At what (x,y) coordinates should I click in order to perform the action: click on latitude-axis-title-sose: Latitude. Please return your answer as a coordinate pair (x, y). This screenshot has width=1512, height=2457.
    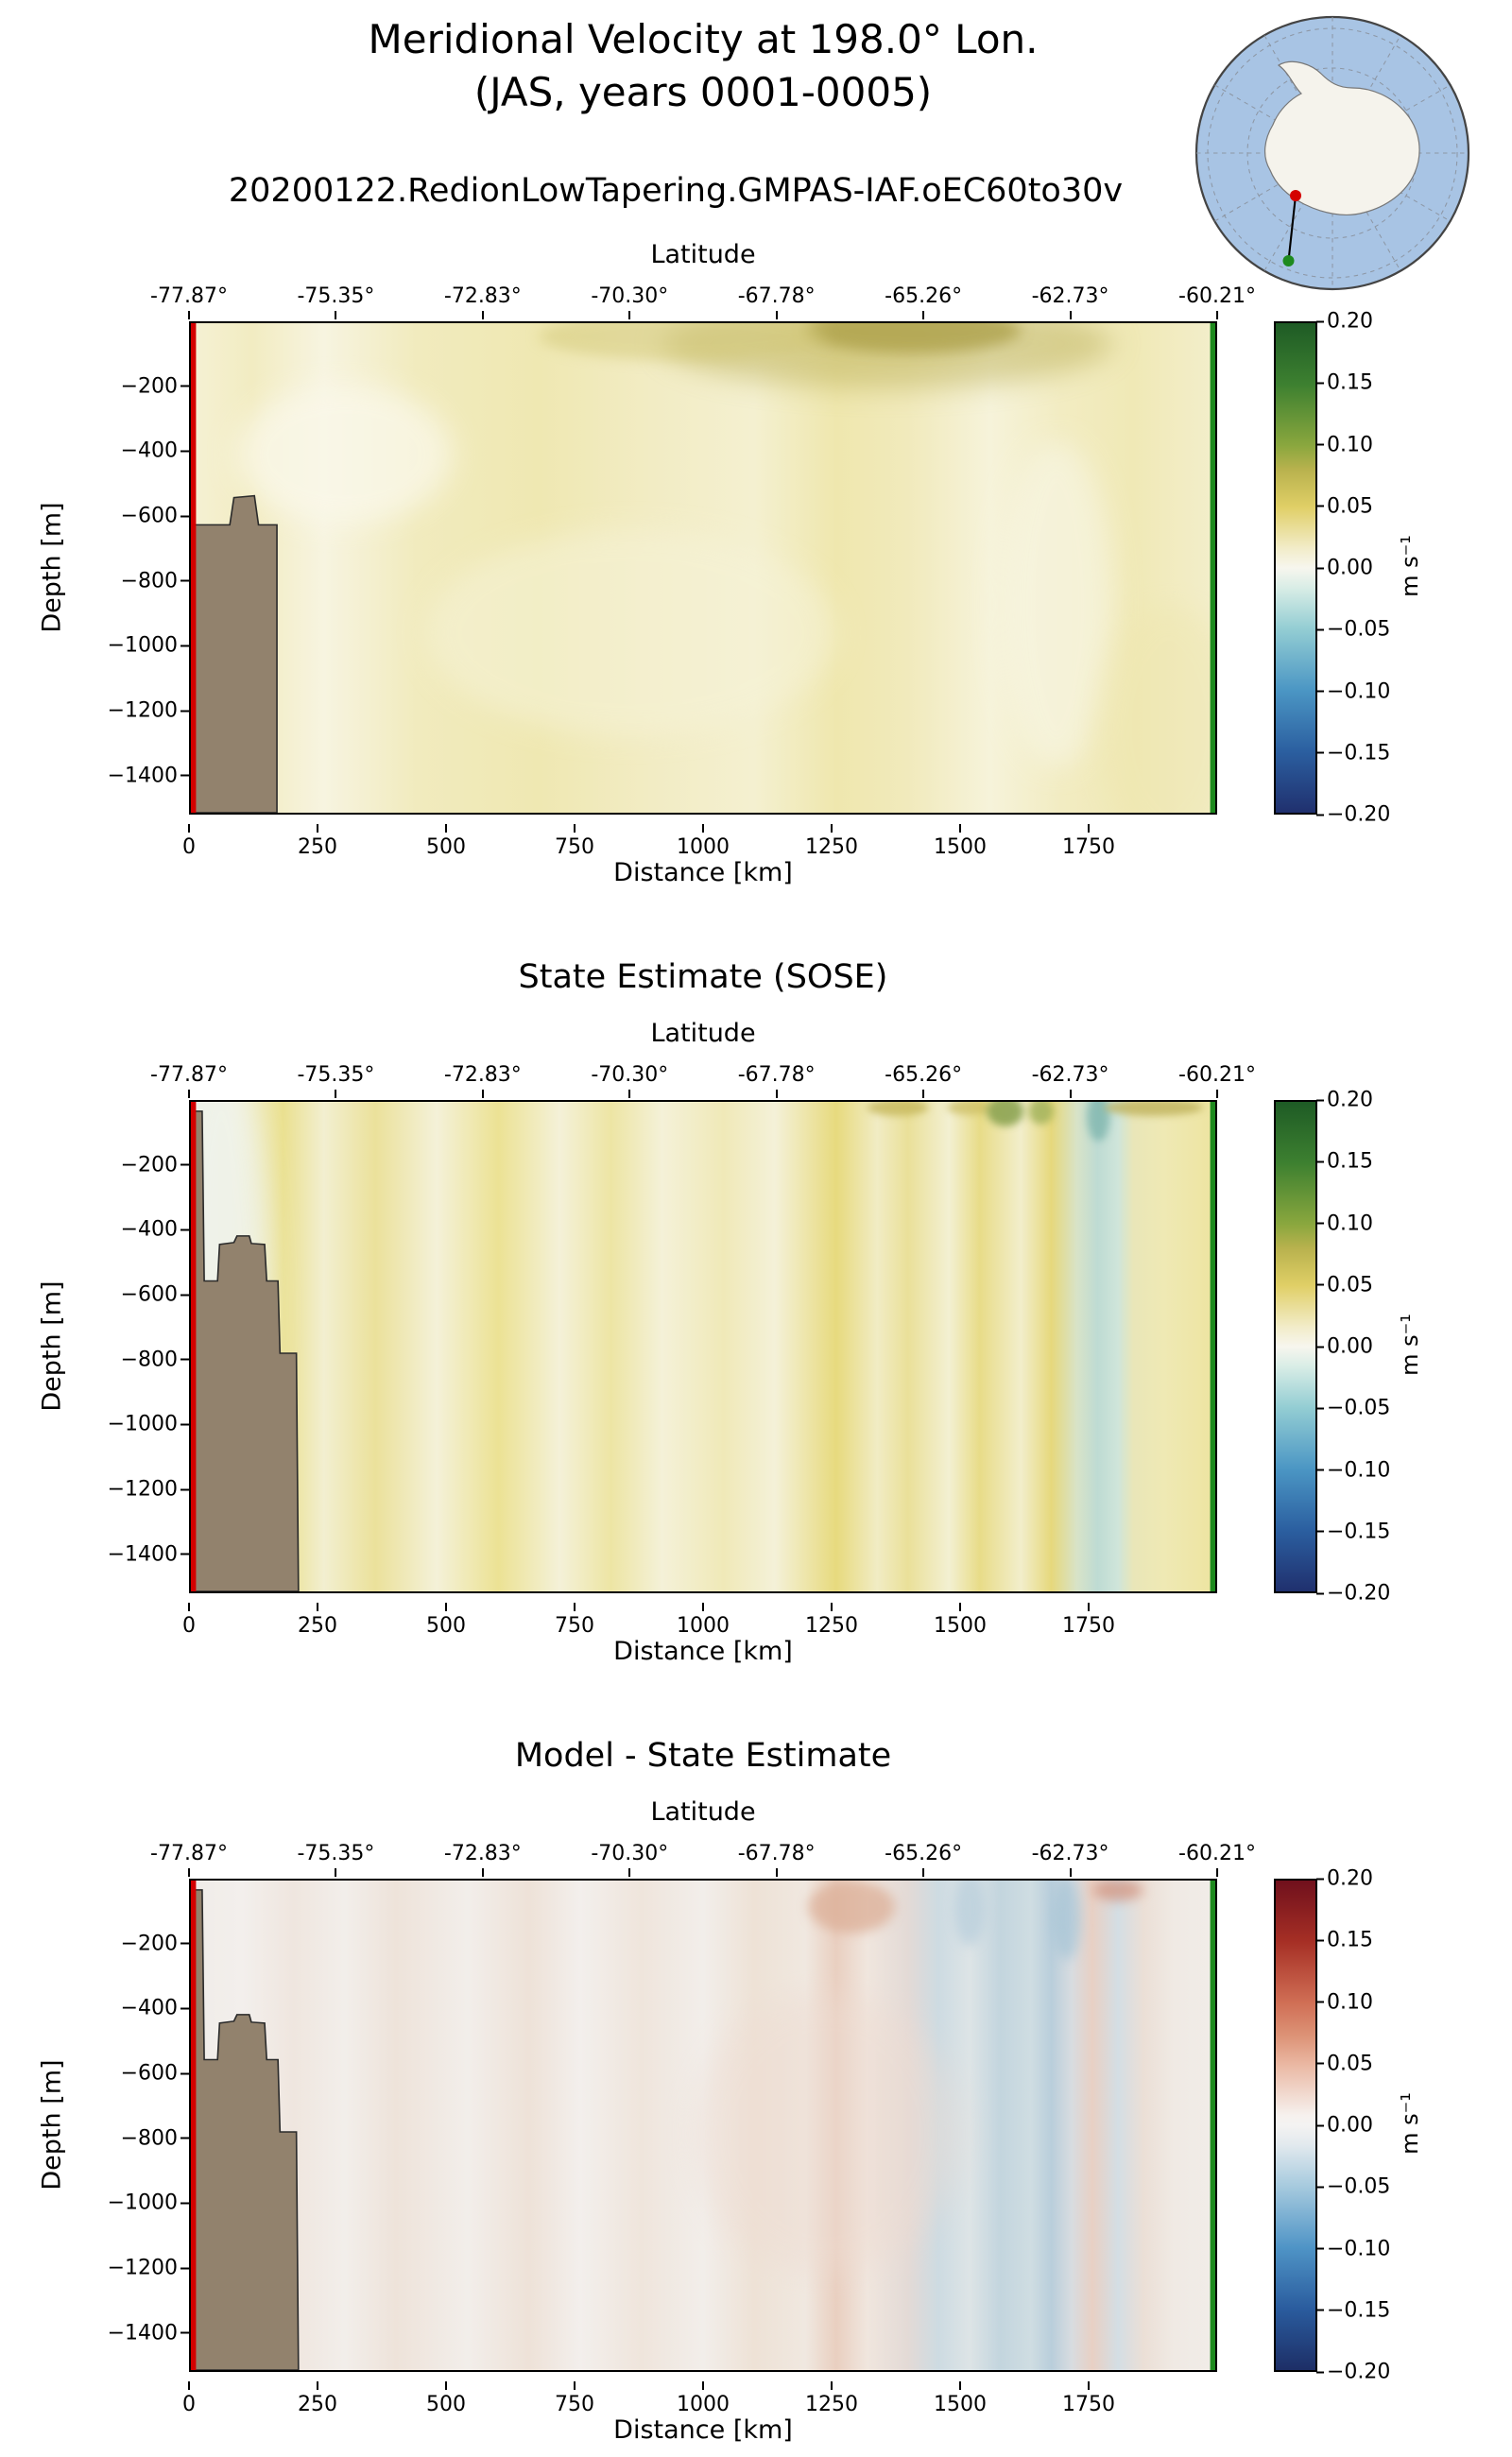
    Looking at the image, I should click on (703, 1033).